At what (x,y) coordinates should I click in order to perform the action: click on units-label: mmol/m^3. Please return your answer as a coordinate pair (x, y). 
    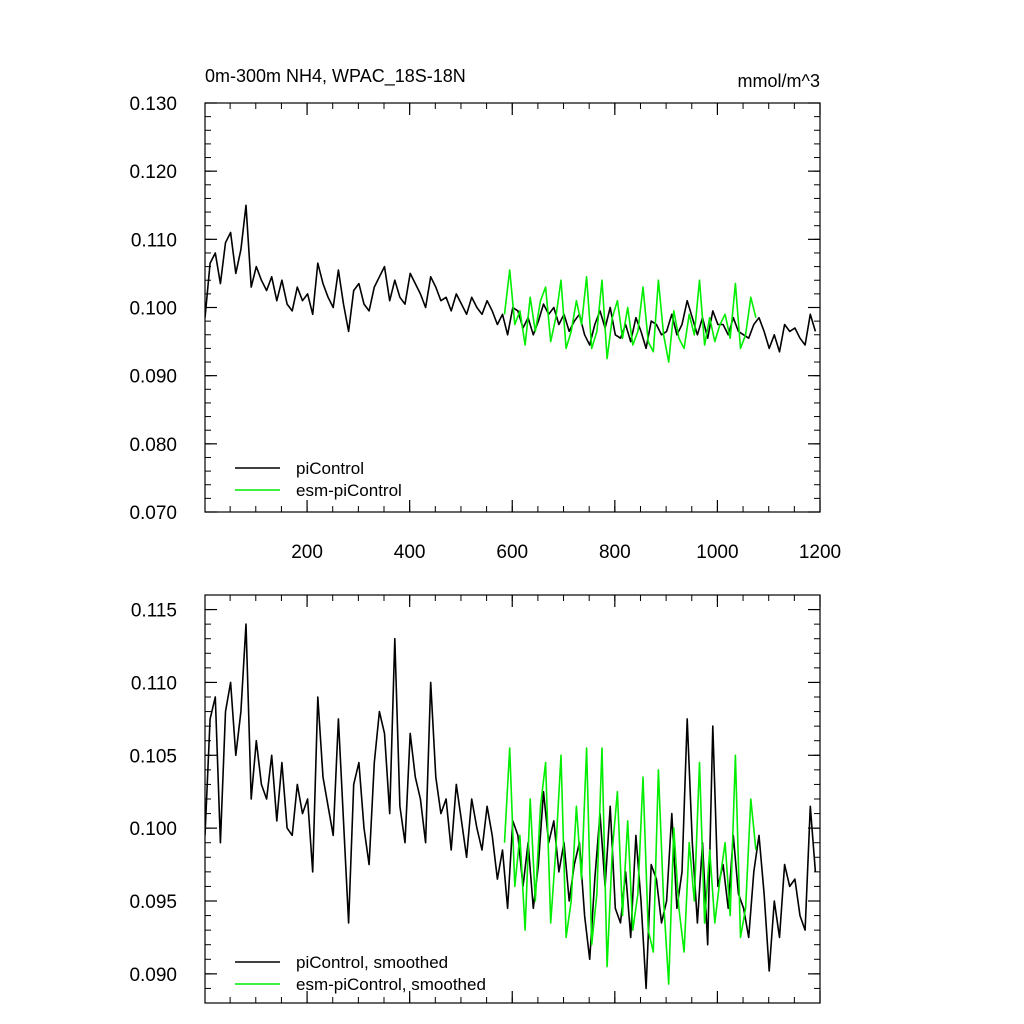
    Looking at the image, I should click on (779, 81).